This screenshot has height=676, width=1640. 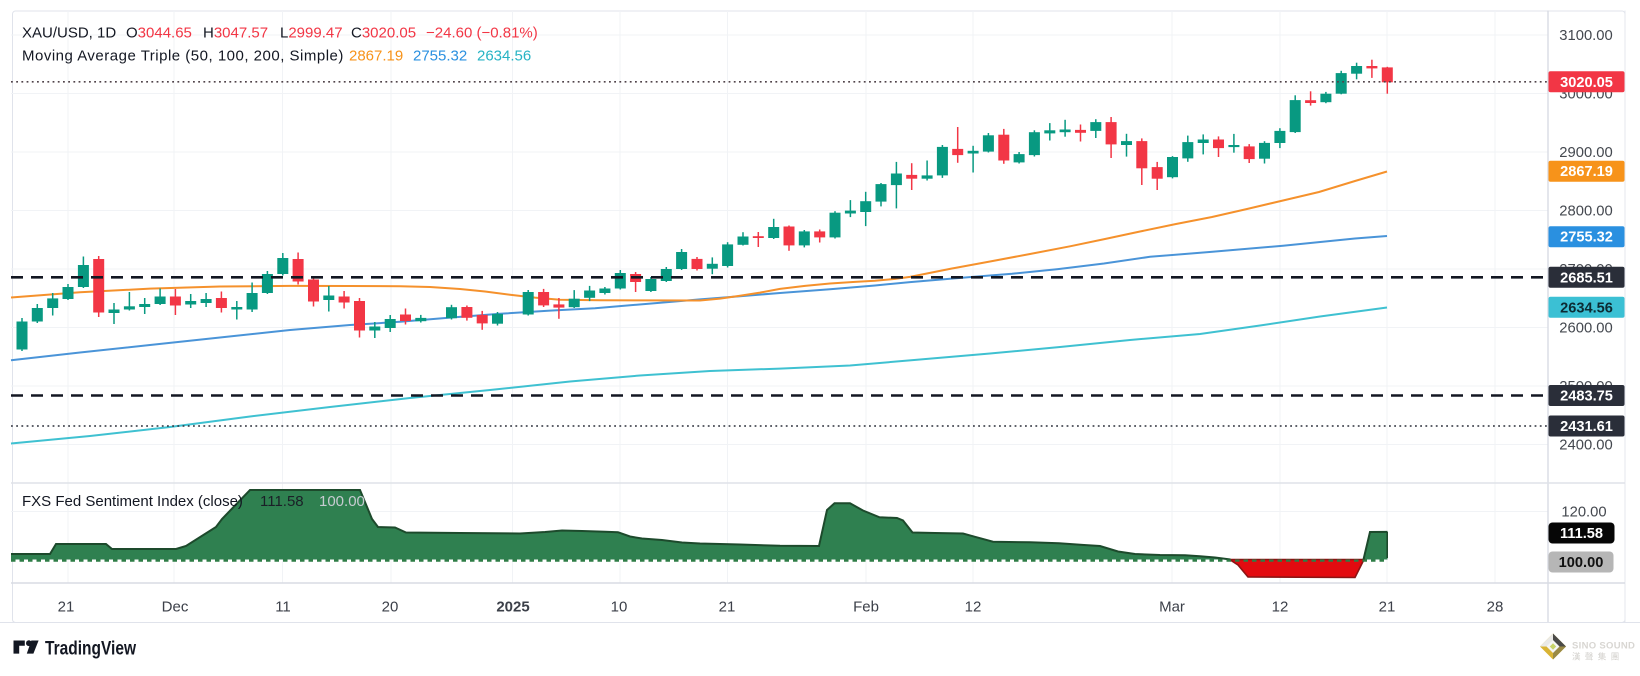 What do you see at coordinates (175, 607) in the screenshot?
I see `svg-text: Dec` at bounding box center [175, 607].